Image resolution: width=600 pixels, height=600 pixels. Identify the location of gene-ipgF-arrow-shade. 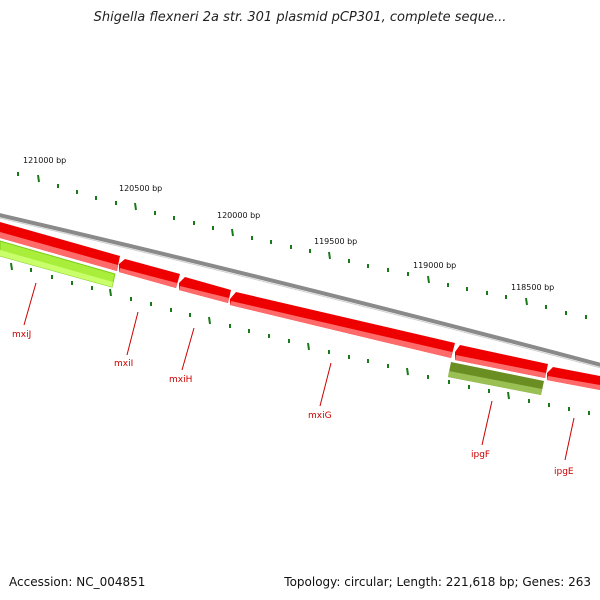
(495, 383).